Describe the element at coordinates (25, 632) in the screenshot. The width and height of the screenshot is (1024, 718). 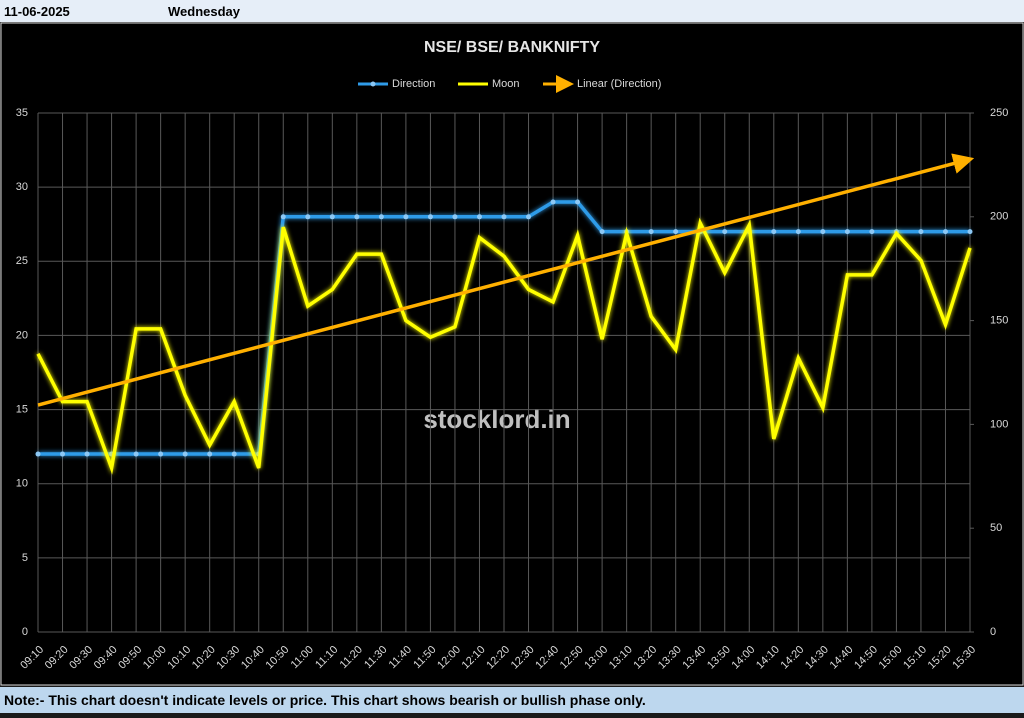
I see `y-tick-label: 0` at that location.